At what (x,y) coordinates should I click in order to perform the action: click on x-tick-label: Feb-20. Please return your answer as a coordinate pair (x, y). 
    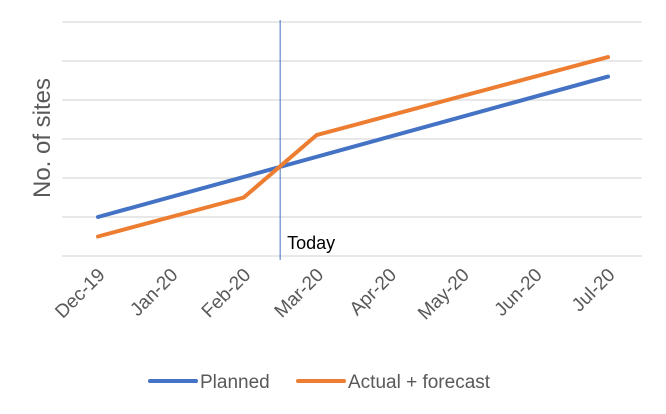
    Looking at the image, I should click on (226, 293).